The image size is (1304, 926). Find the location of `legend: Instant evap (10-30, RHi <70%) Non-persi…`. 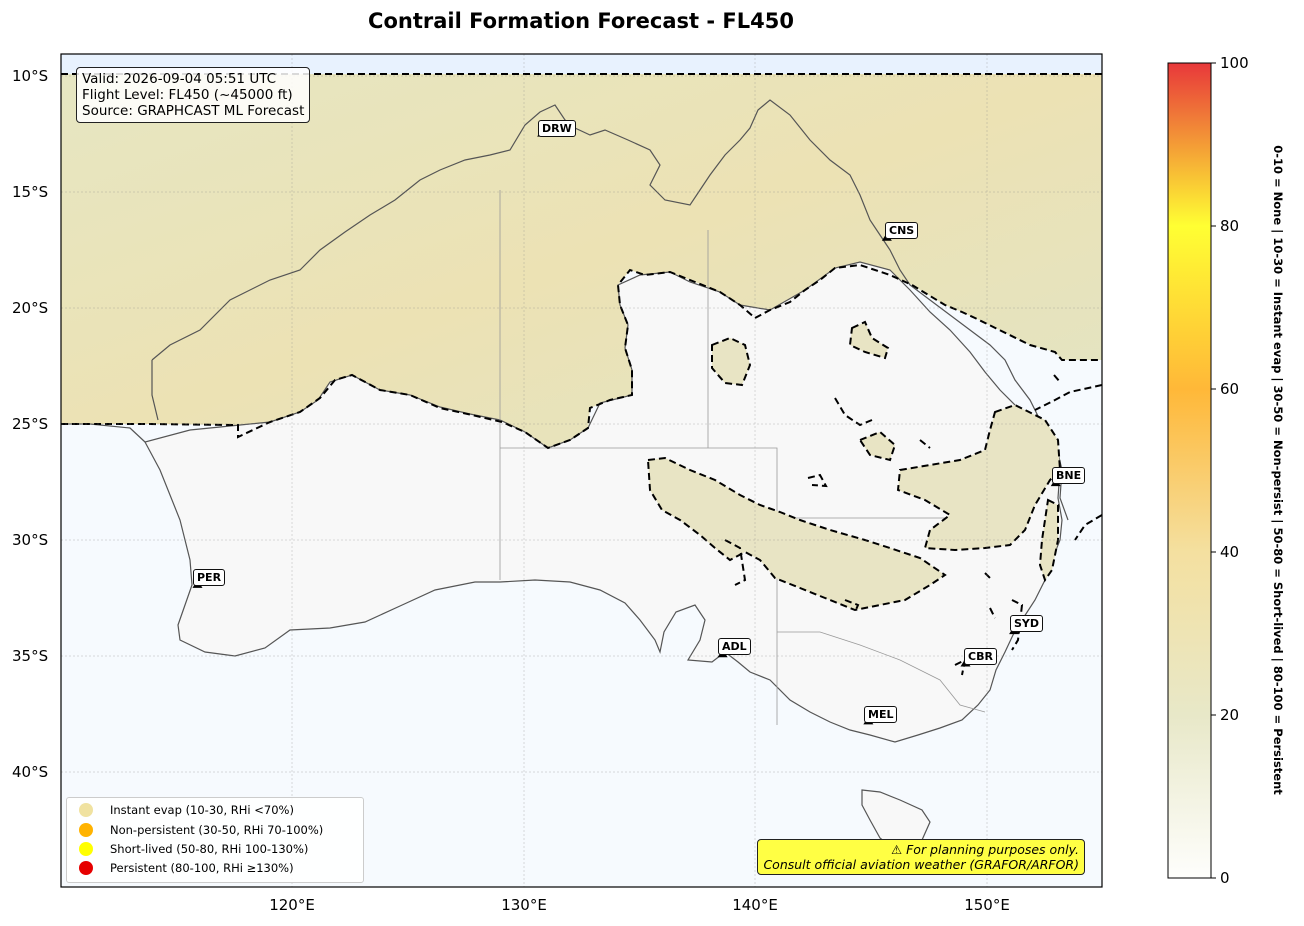

legend: Instant evap (10-30, RHi <70%) Non-persi… is located at coordinates (215, 840).